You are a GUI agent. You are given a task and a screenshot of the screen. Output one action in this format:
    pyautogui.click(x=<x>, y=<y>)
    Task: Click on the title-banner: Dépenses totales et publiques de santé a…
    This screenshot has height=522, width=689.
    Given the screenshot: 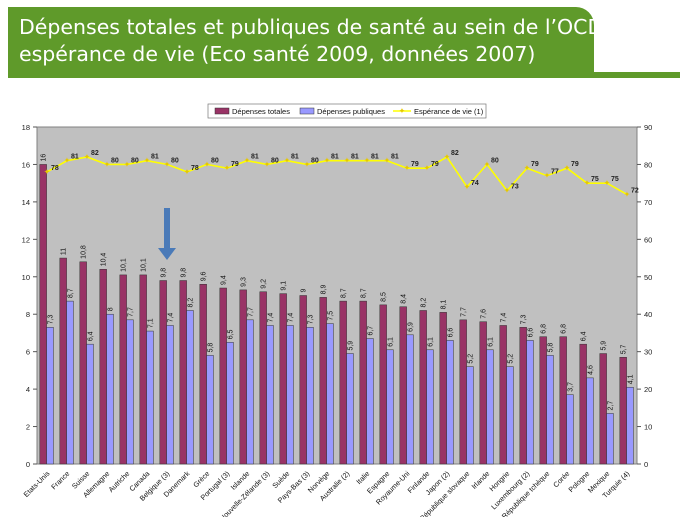 What is the action you would take?
    pyautogui.click(x=326, y=40)
    